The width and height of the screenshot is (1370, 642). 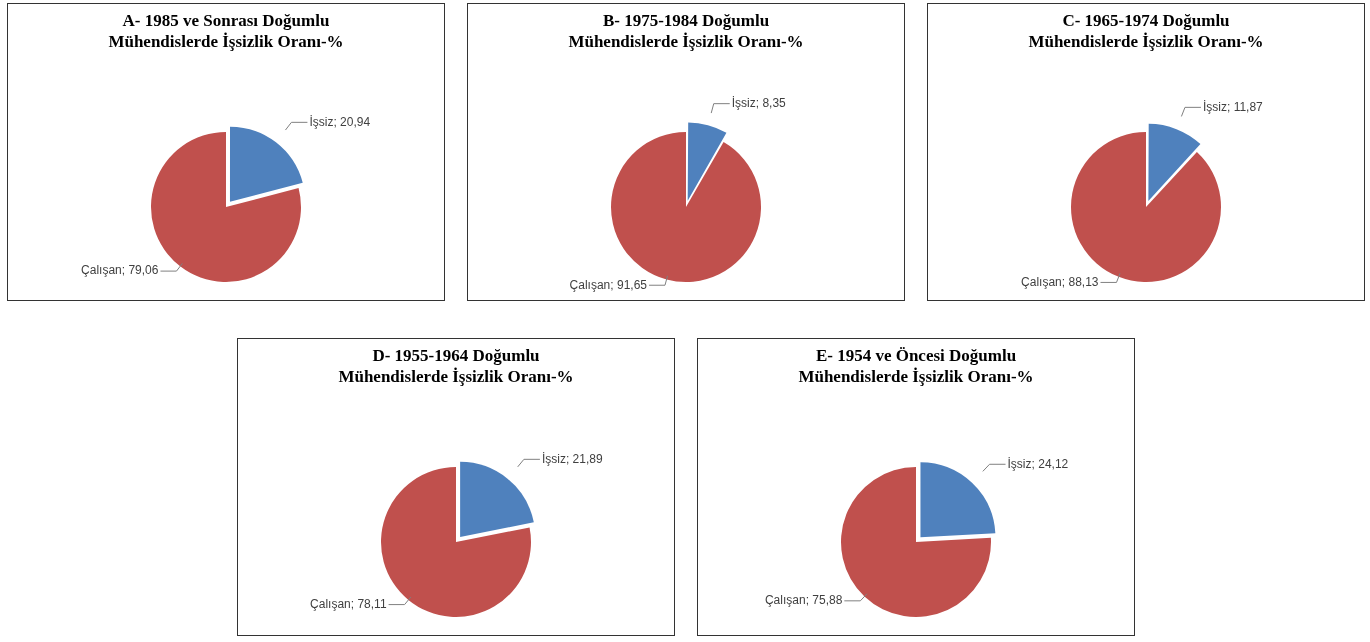 What do you see at coordinates (916, 366) in the screenshot?
I see `chart-title: E- 1954 ve Öncesi Doğumlu Mühendislerde İşsizlik Oranı-%` at bounding box center [916, 366].